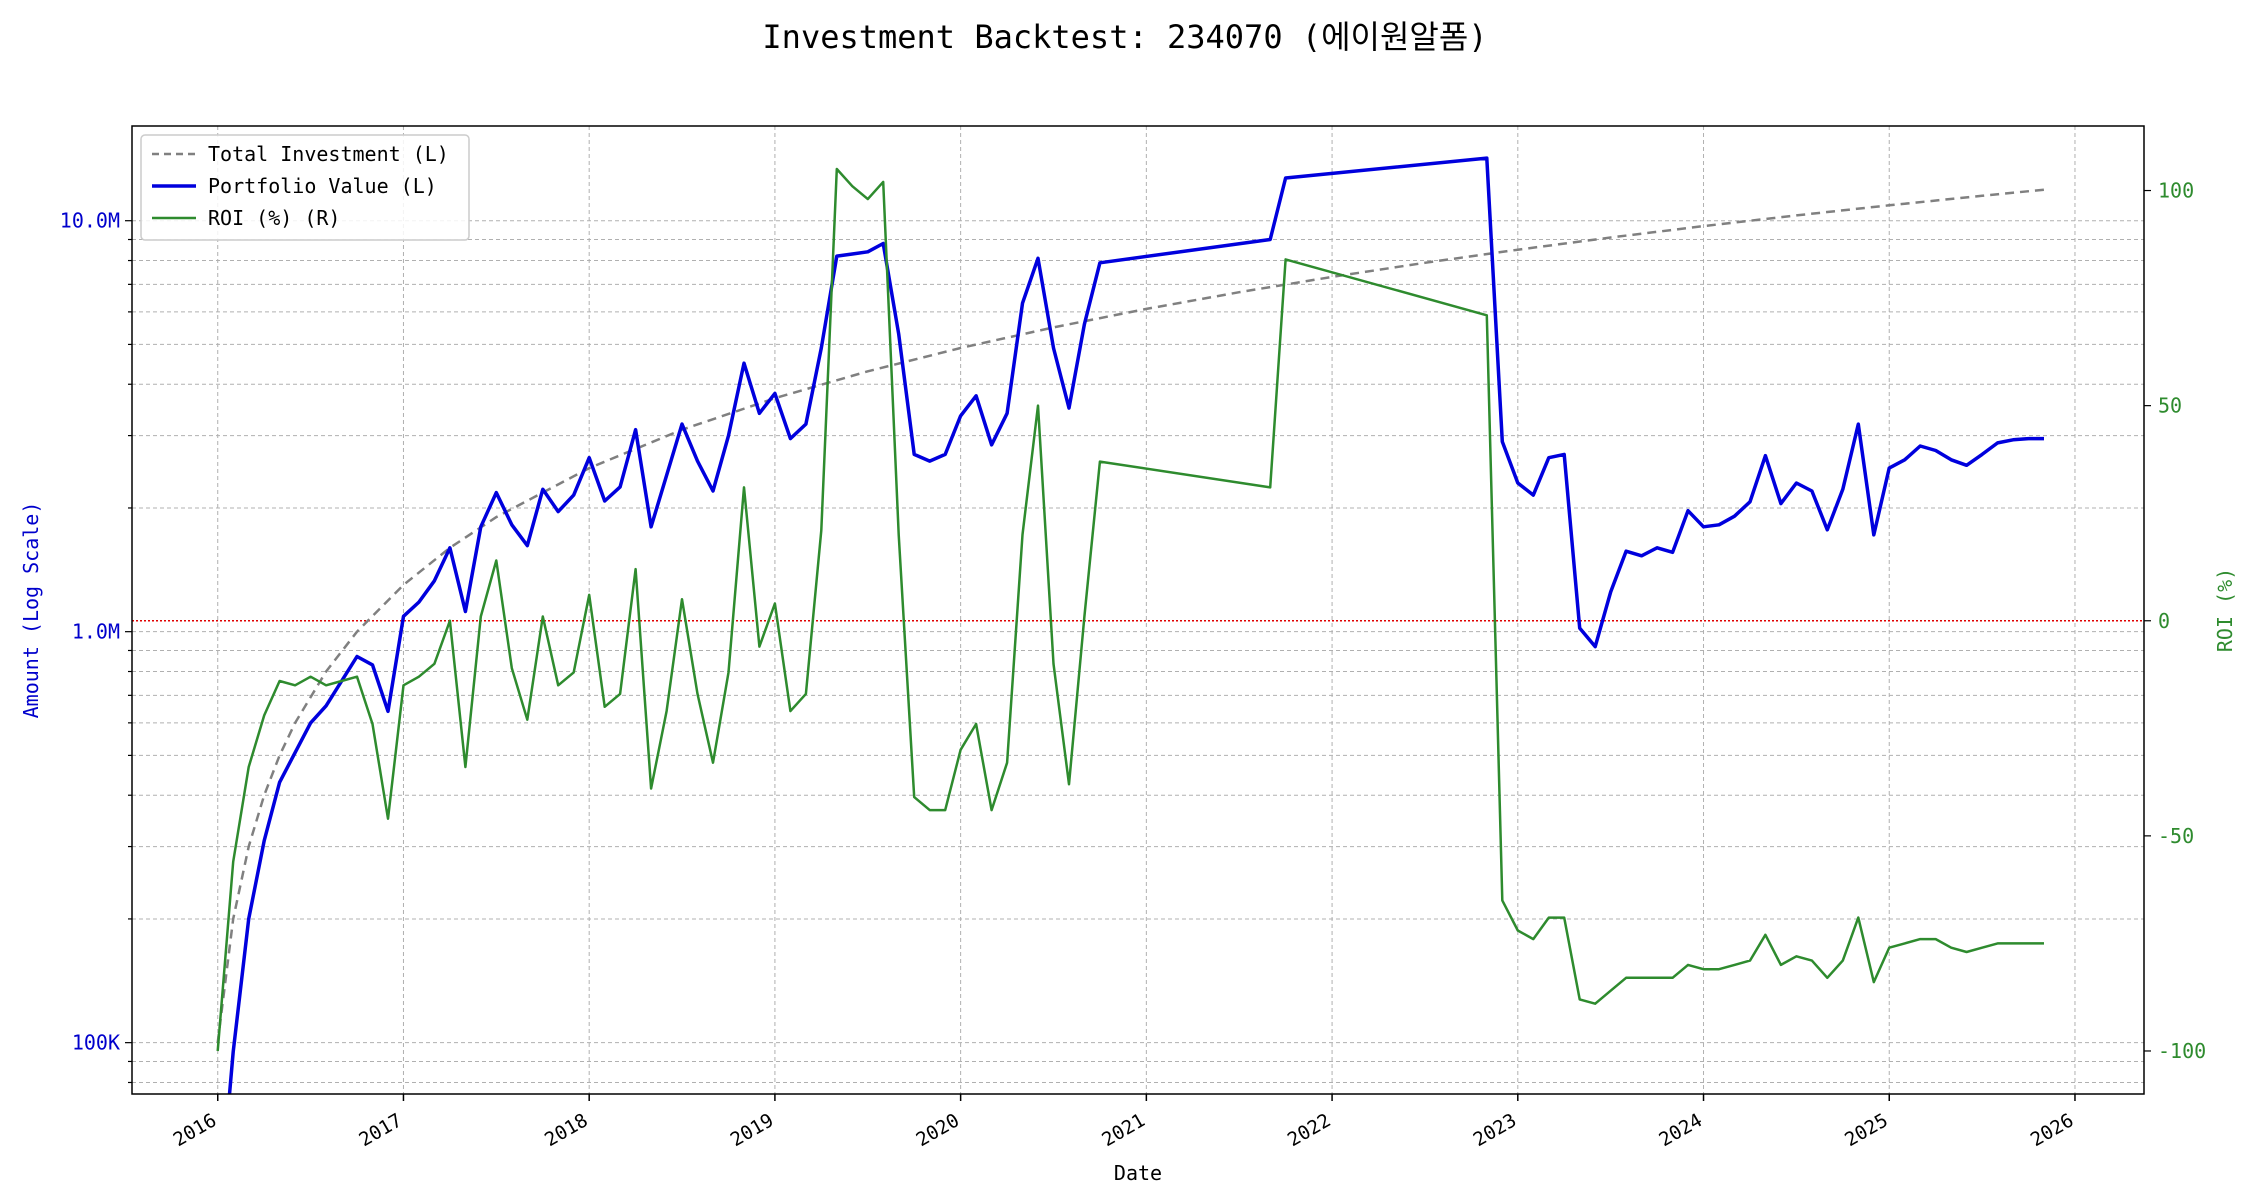  I want to click on x-tick-label: 2025, so click(1866, 1130).